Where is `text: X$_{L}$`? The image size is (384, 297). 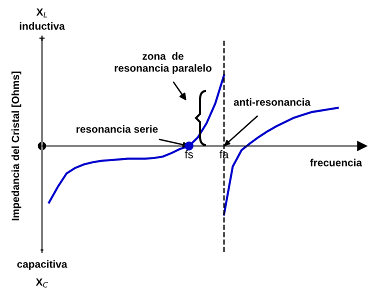
text: X$_{L}$ is located at coordinates (41, 13).